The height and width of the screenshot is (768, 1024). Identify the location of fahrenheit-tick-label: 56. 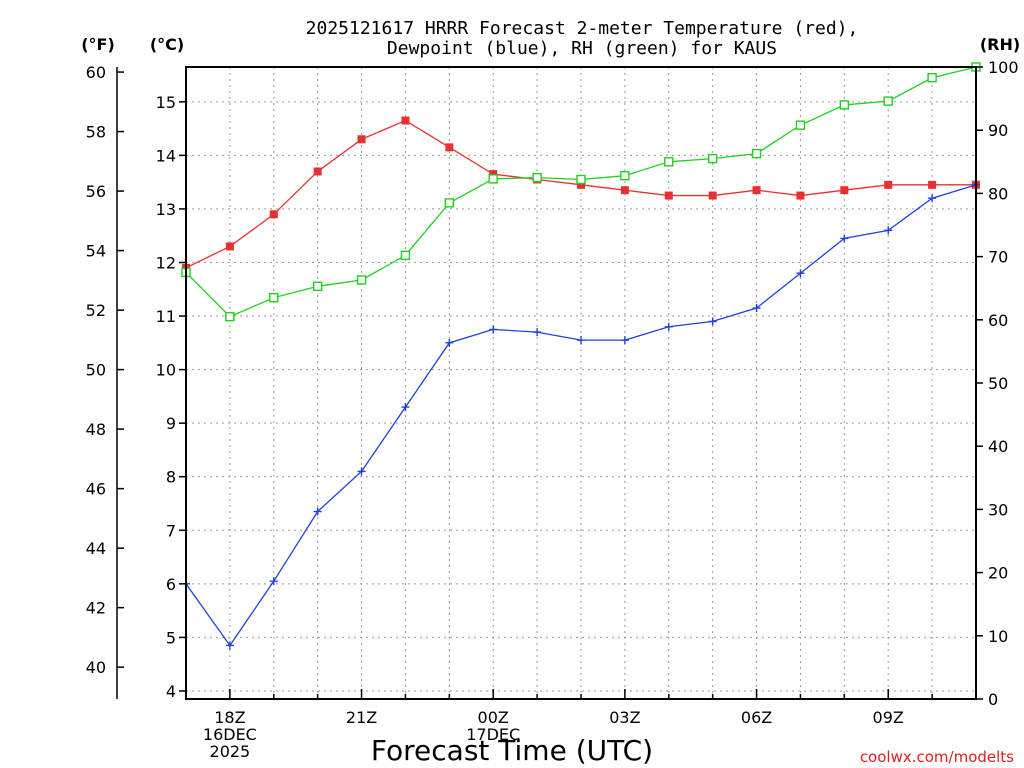
(96, 191).